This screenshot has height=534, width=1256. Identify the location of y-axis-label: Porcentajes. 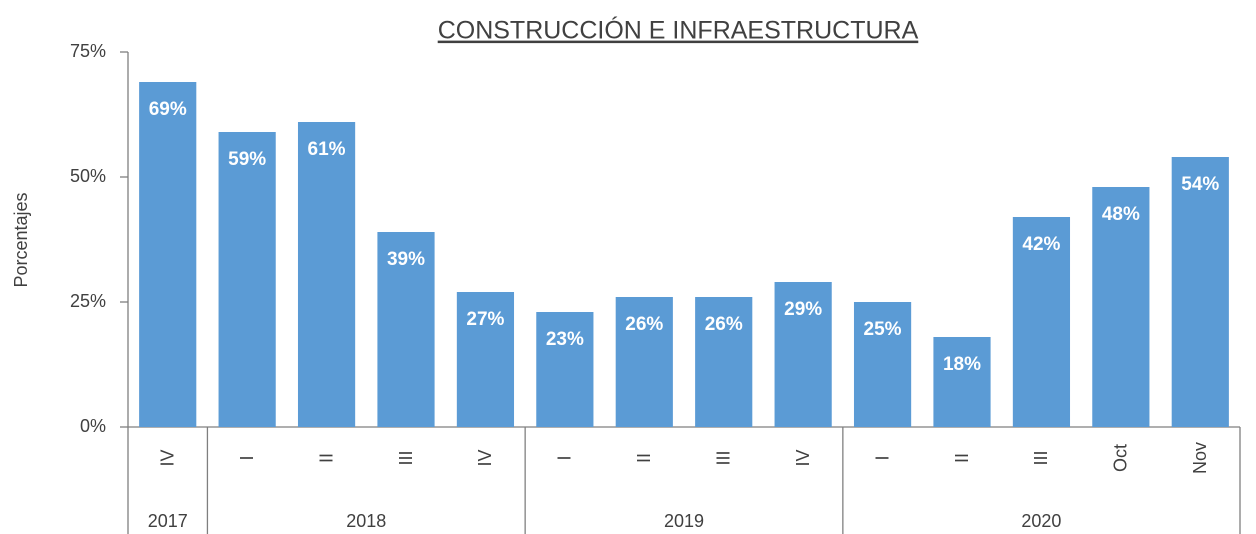
(21, 239).